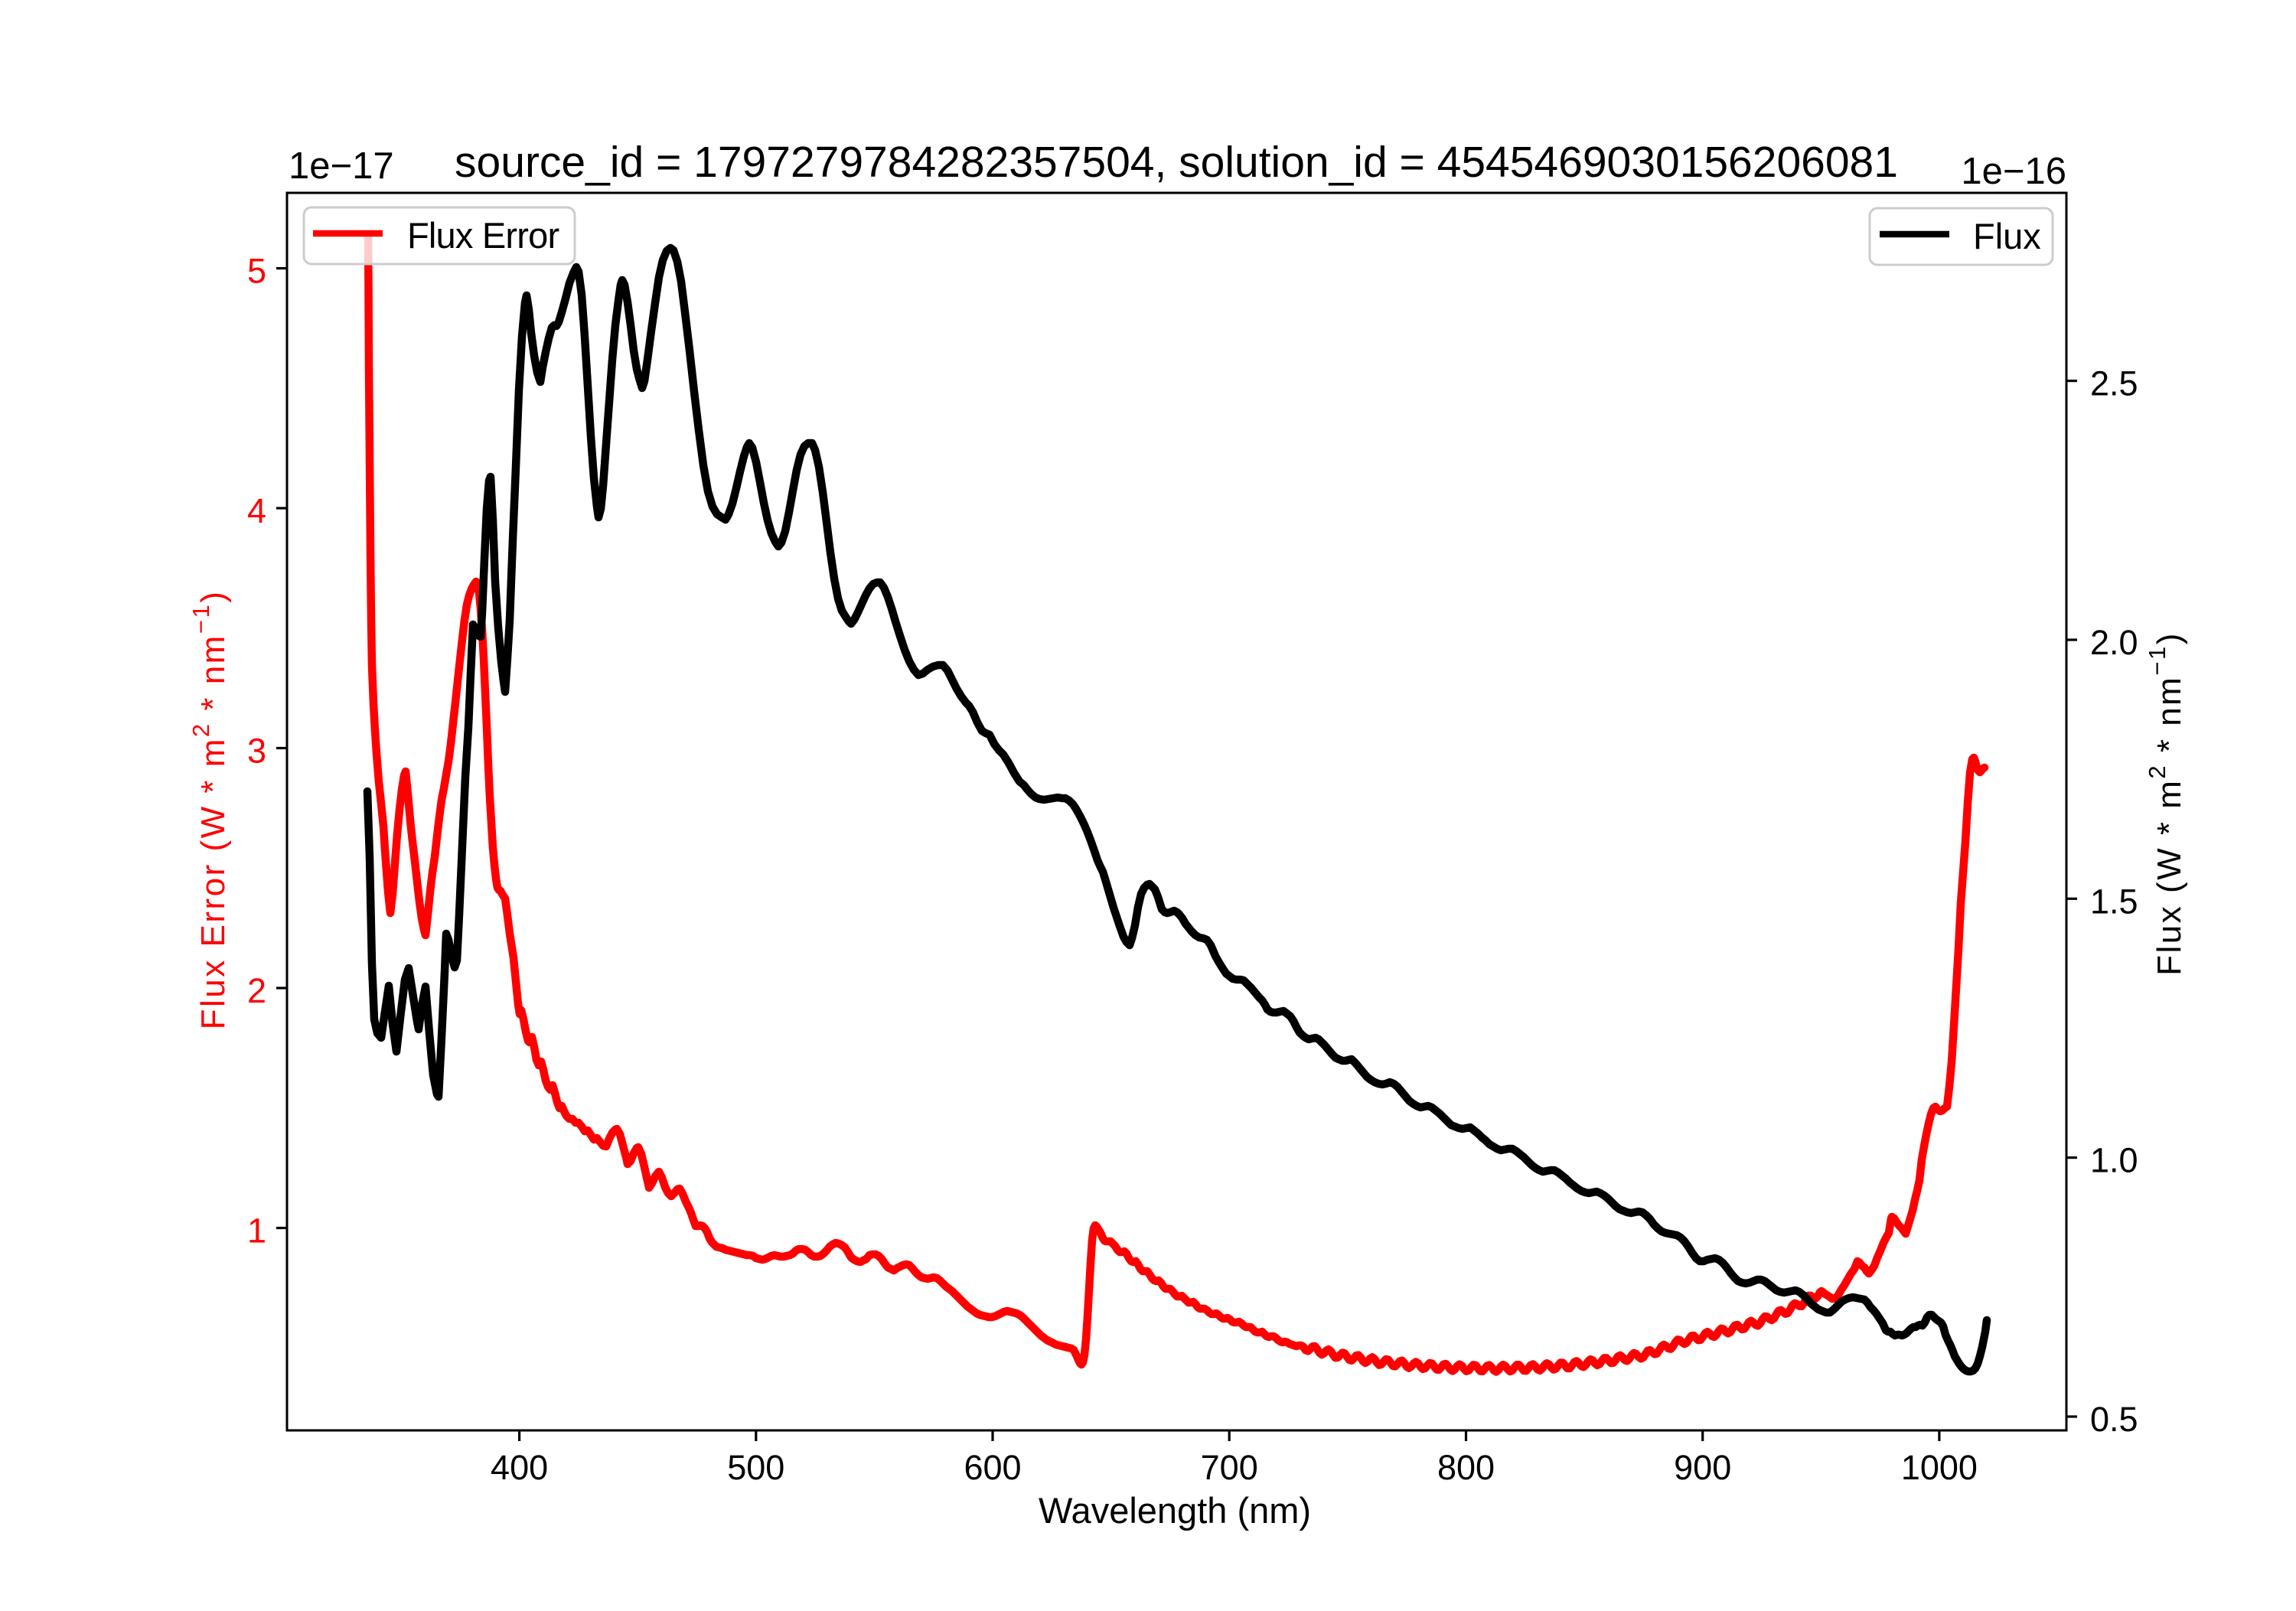 The image size is (2296, 1611). What do you see at coordinates (2114, 1160) in the screenshot?
I see `svg-text: 1.0` at bounding box center [2114, 1160].